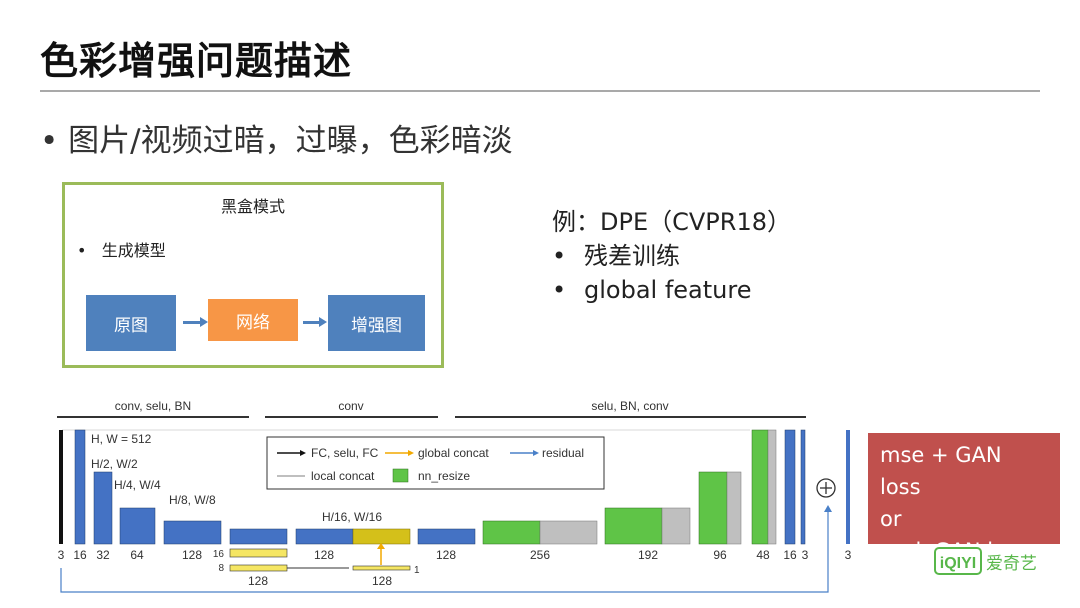  What do you see at coordinates (382, 581) in the screenshot?
I see `bottleneck-label: 128` at bounding box center [382, 581].